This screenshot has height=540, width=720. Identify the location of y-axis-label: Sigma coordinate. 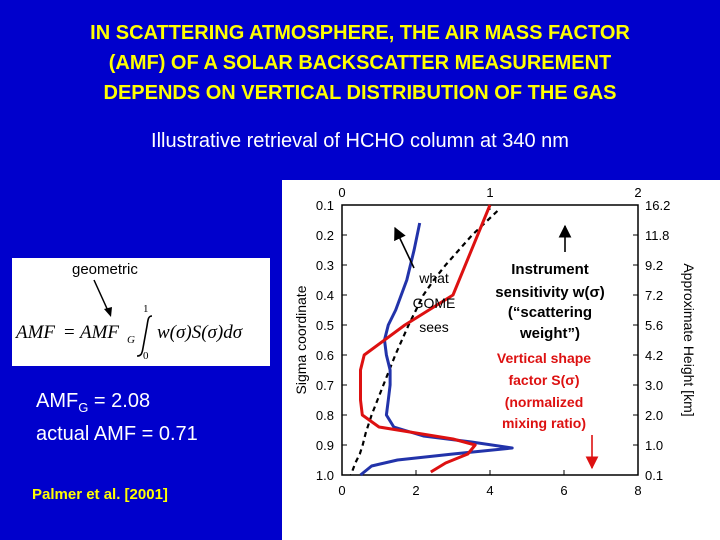
(301, 339).